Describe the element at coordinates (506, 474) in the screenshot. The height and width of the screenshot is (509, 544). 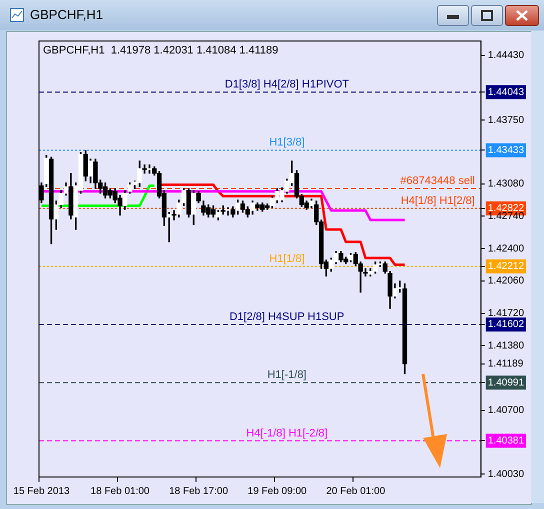
I see `y-tick-label: 1.40030` at that location.